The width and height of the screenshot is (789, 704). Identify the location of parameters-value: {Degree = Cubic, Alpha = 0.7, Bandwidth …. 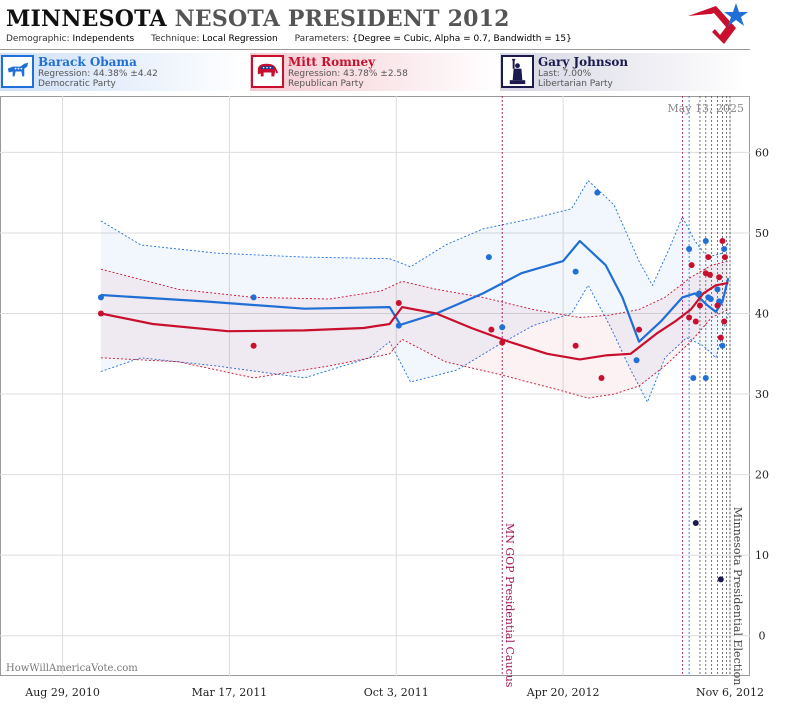
(462, 39).